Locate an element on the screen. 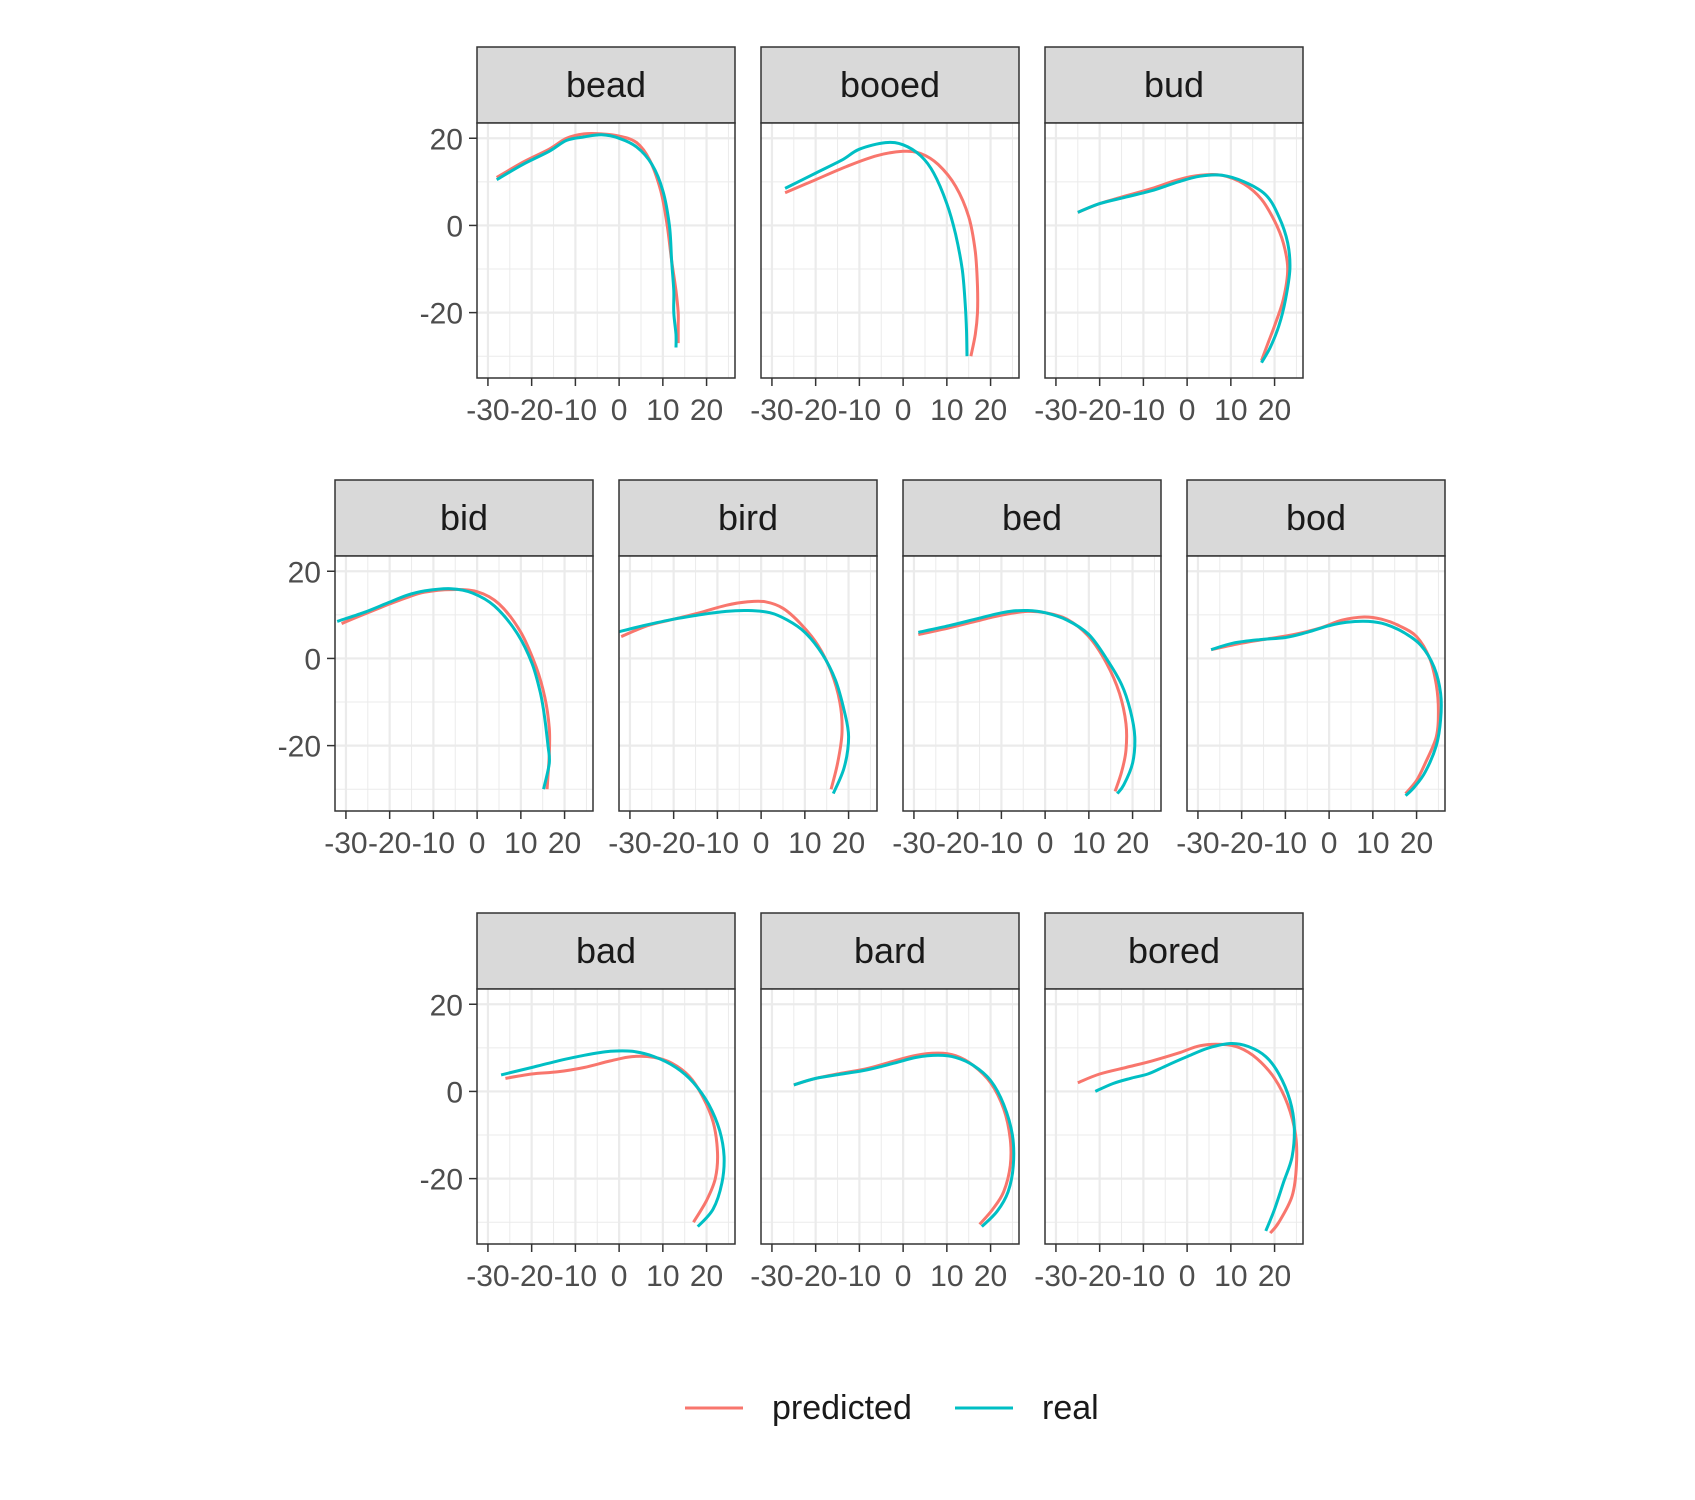 The height and width of the screenshot is (1500, 1695). strip-bard is located at coordinates (890, 951).